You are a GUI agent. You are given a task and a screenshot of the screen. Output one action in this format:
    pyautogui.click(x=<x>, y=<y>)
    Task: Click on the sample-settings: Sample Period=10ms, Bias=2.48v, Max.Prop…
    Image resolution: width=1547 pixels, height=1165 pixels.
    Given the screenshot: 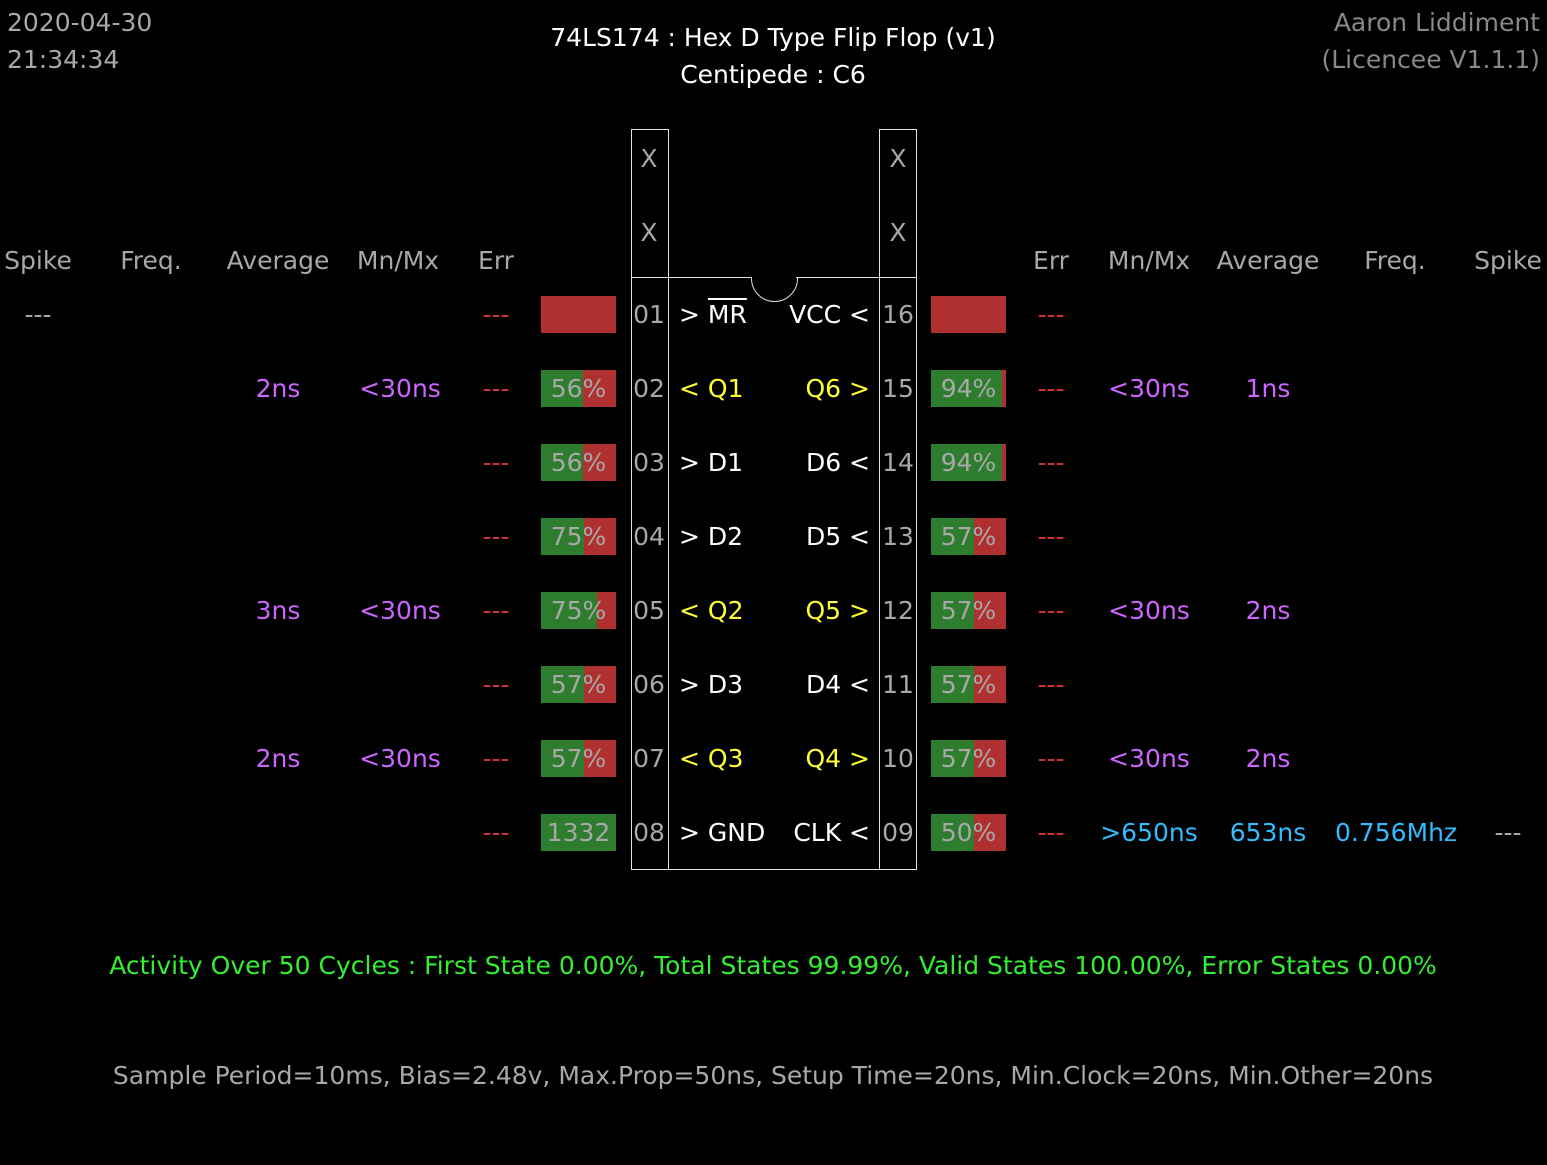 What is the action you would take?
    pyautogui.click(x=773, y=1075)
    